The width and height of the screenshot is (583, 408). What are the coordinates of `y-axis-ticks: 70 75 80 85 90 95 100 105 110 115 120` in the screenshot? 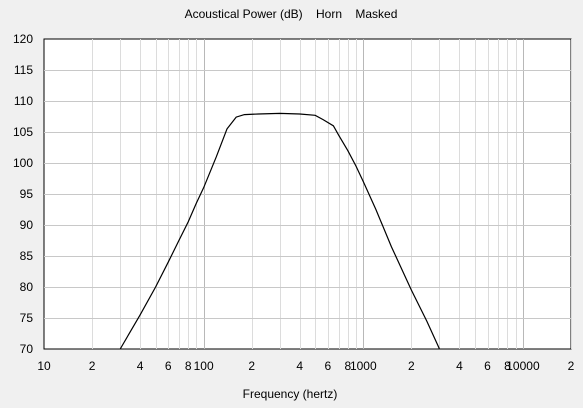 It's located at (23, 194).